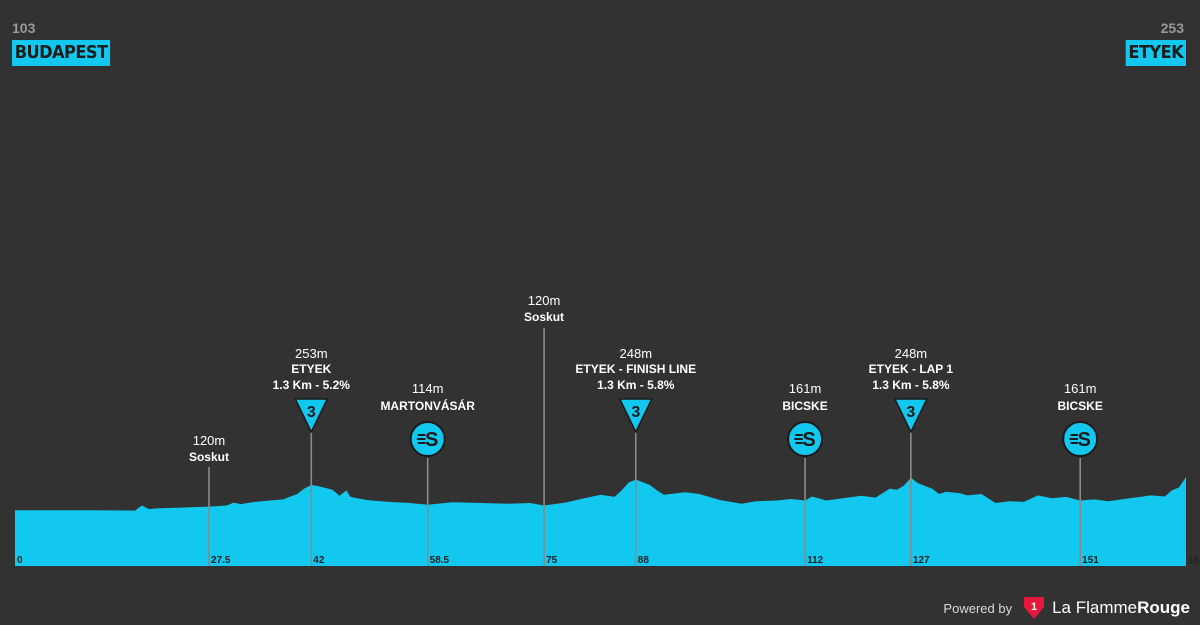 The height and width of the screenshot is (625, 1200). I want to click on km-tick-label: 42, so click(319, 560).